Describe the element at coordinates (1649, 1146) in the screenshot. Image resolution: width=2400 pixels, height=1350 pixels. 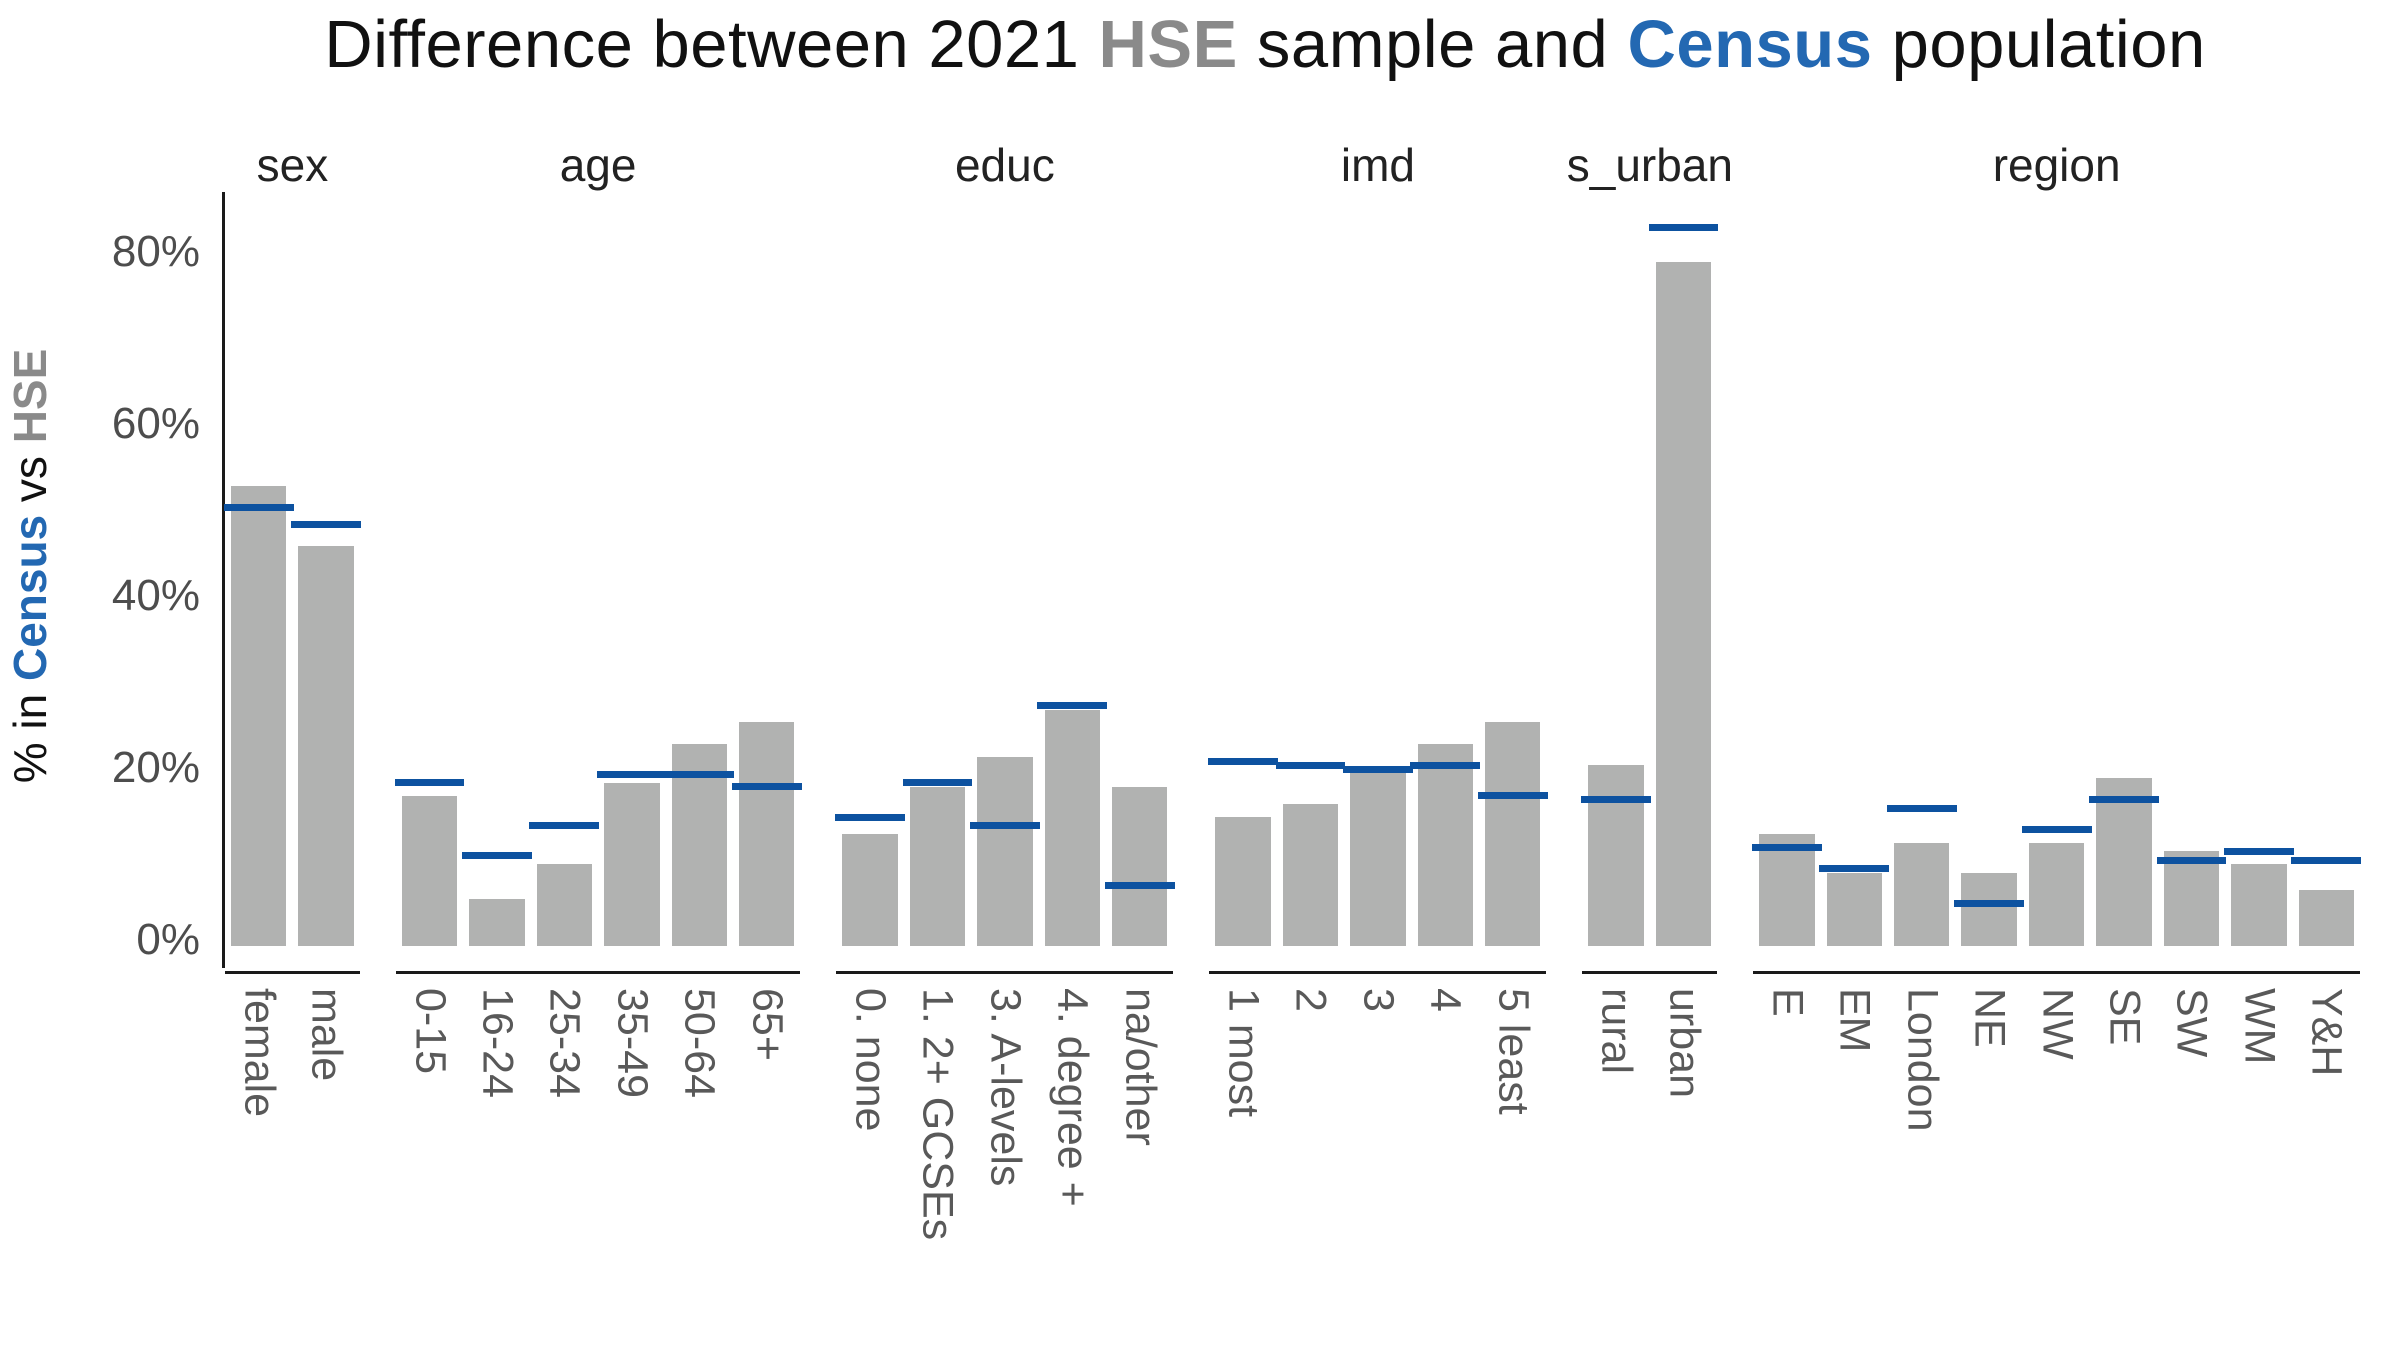
I see `x-tick-labels-row: rural urban` at that location.